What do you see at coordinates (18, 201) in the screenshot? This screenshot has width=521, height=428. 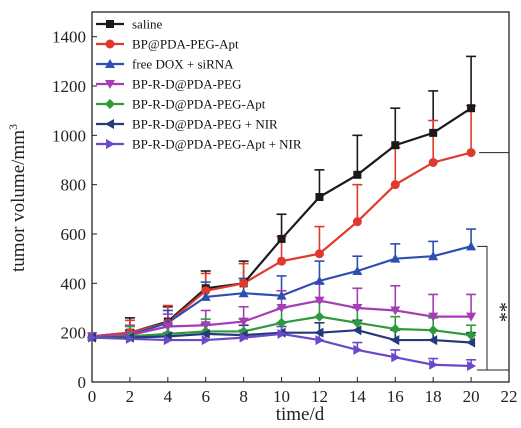 I see `y-axis-title-text: tumor volume/mm` at bounding box center [18, 201].